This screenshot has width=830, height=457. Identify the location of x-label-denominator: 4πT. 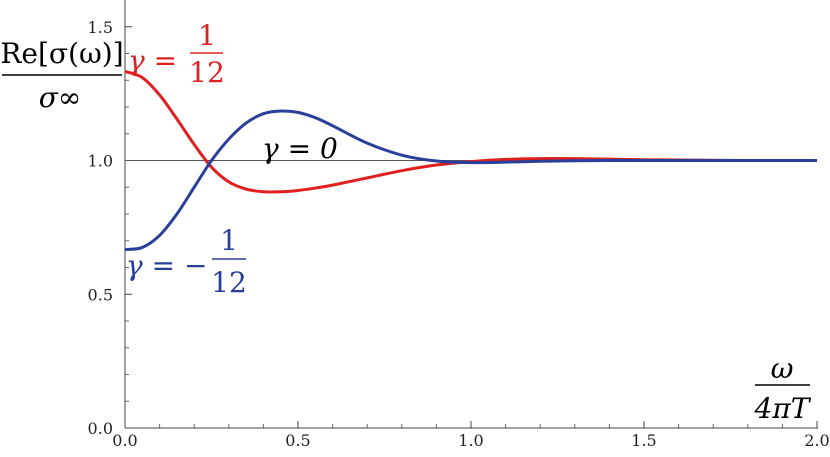
(783, 408).